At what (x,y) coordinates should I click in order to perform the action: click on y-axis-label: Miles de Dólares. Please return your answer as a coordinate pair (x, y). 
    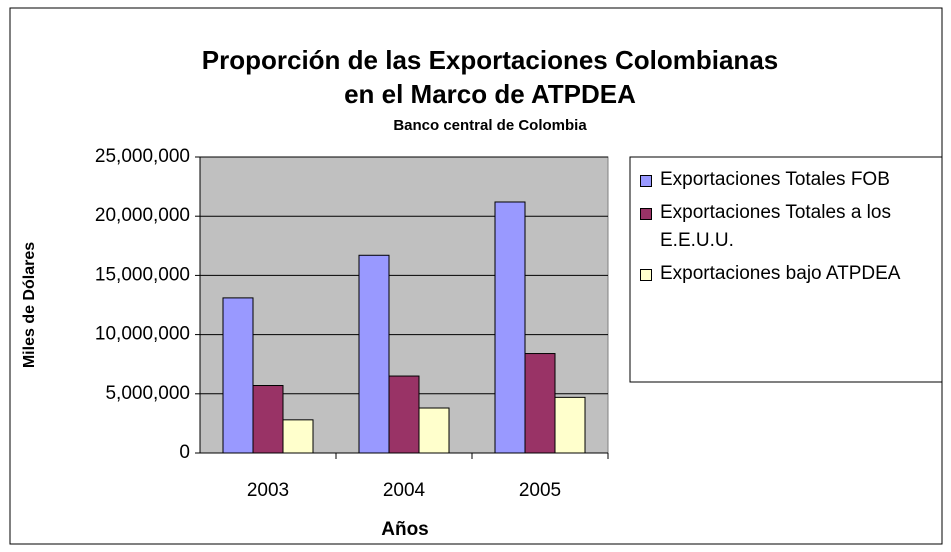
    Looking at the image, I should click on (29, 305).